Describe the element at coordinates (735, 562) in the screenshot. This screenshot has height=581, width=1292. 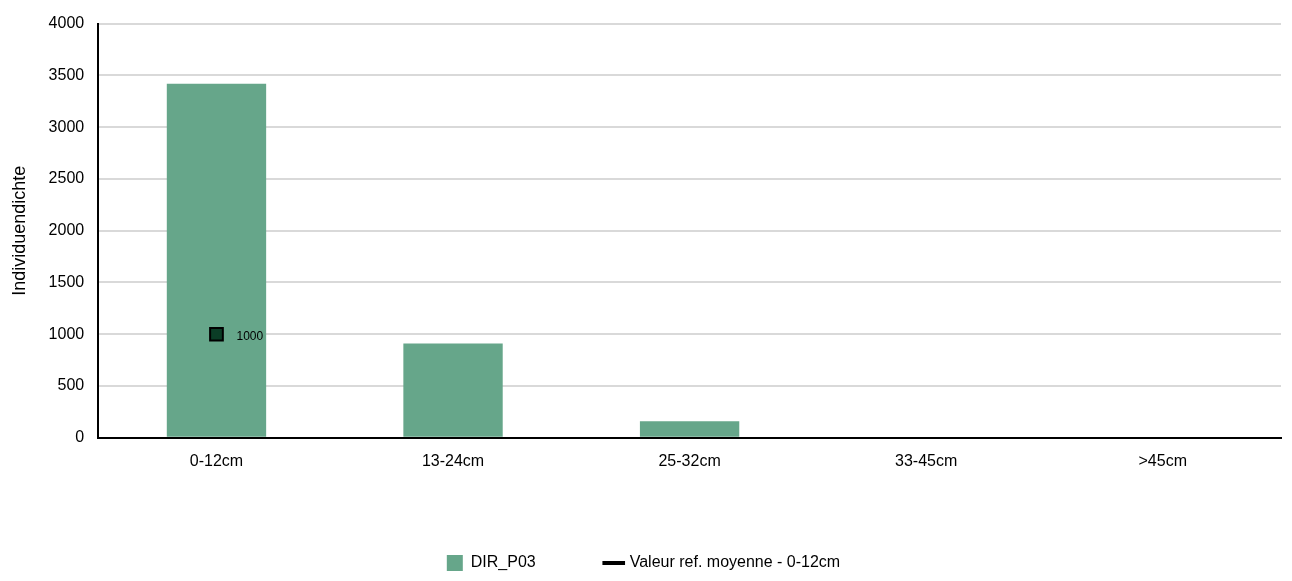
I see `legend-label: Valeur ref. moyenne - 0-12cm` at that location.